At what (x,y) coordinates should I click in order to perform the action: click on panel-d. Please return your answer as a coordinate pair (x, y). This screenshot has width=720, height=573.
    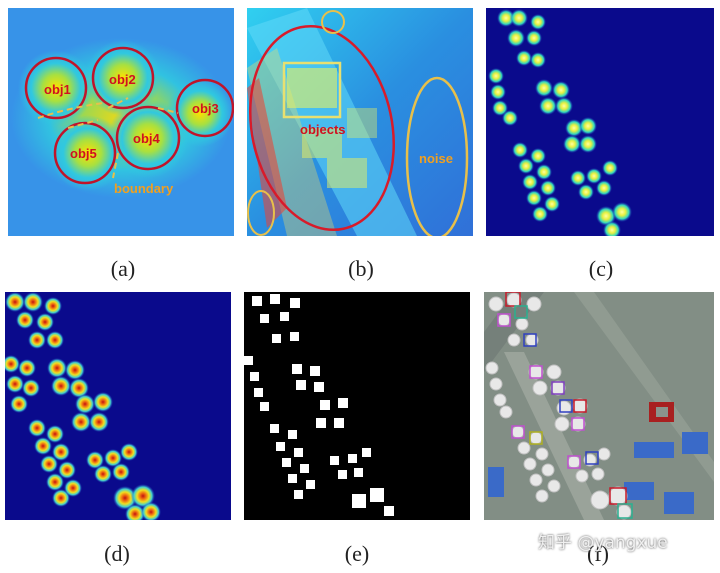
    Looking at the image, I should click on (118, 406).